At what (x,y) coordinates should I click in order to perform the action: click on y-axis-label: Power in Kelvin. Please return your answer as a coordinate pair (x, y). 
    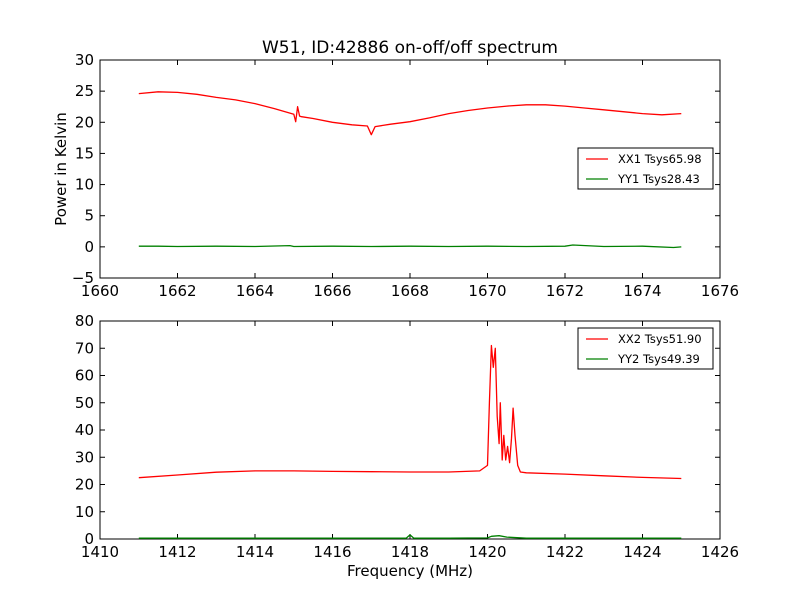
    Looking at the image, I should click on (61, 169).